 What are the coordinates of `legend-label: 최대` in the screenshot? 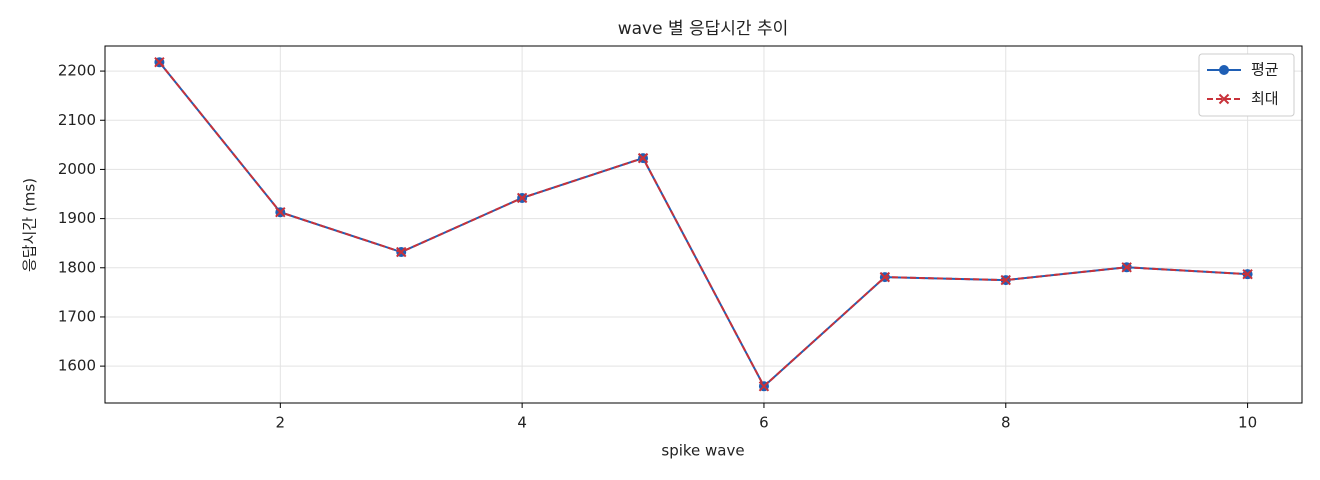 It's located at (1265, 99).